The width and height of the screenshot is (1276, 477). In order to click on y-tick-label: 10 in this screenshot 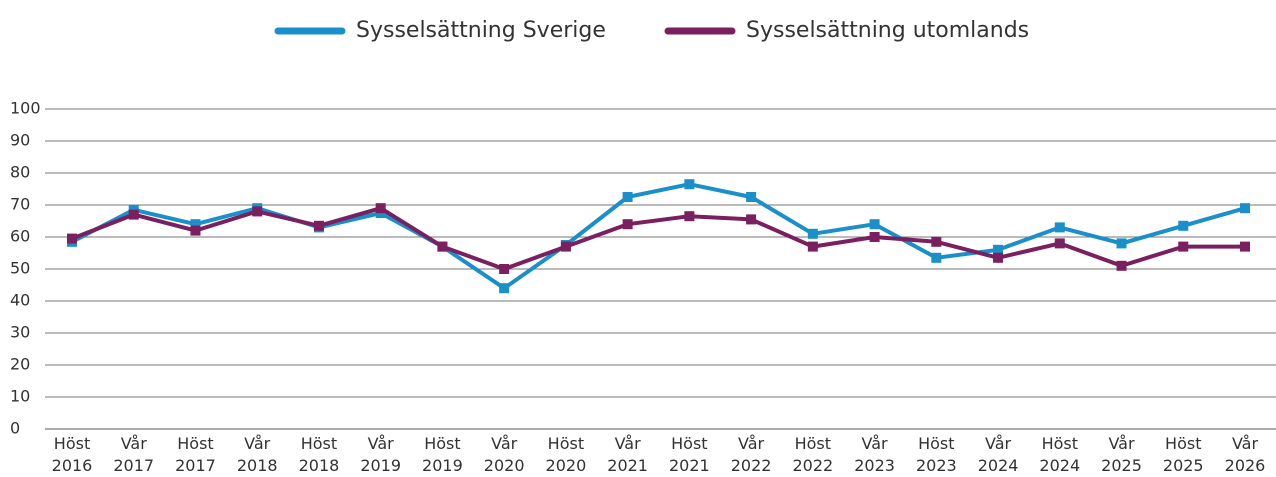, I will do `click(20, 396)`.